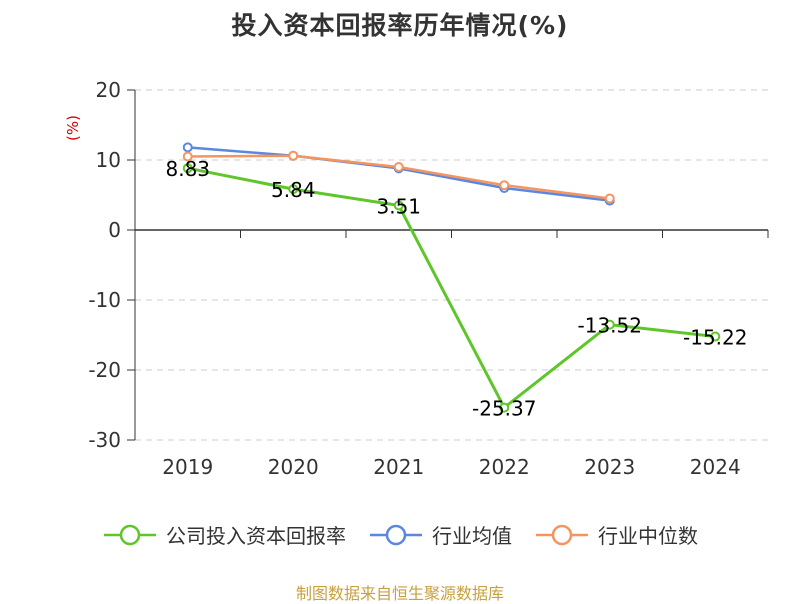 The image size is (800, 604). I want to click on source-note: 制图数据来自恒生聚源数据库, so click(399, 593).